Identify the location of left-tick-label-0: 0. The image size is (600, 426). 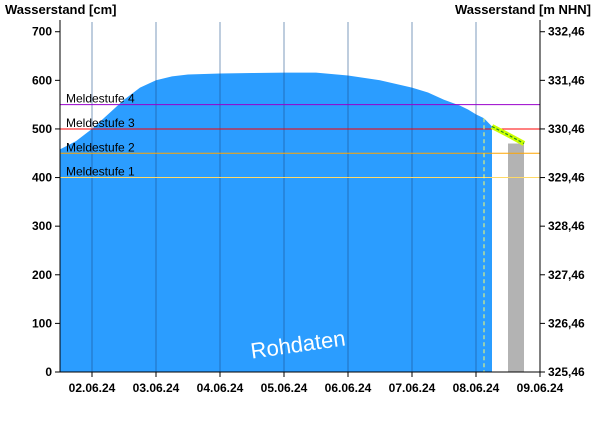
(48, 372).